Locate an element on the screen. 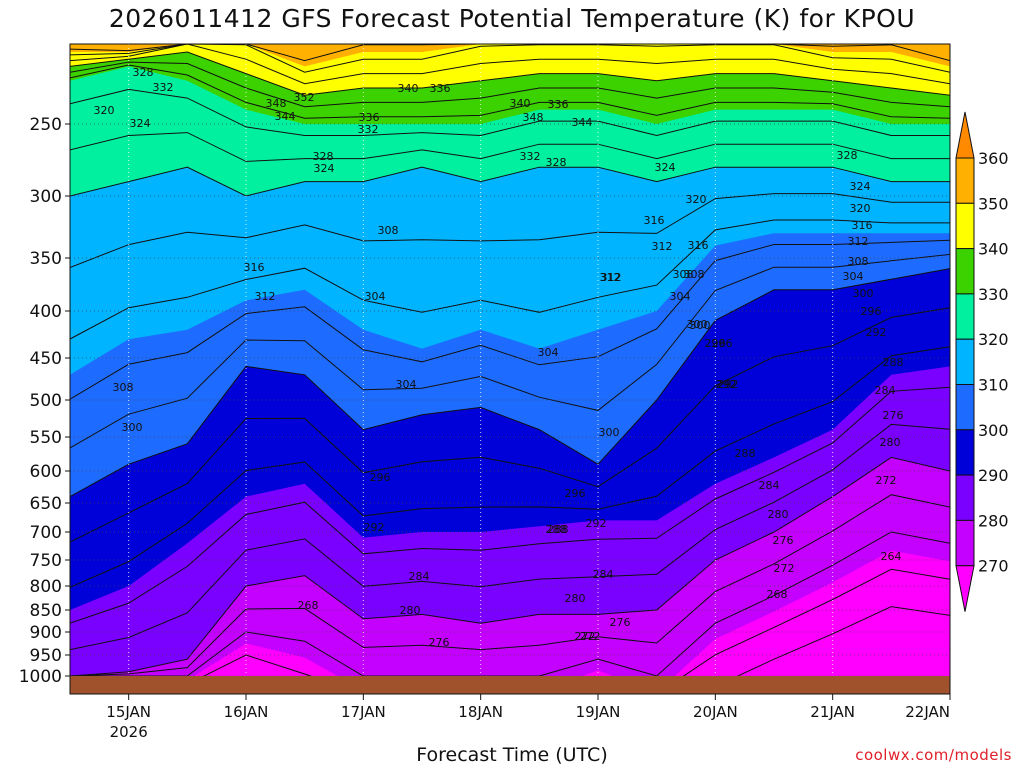 The width and height of the screenshot is (1024, 768). ground-band is located at coordinates (510, 685).